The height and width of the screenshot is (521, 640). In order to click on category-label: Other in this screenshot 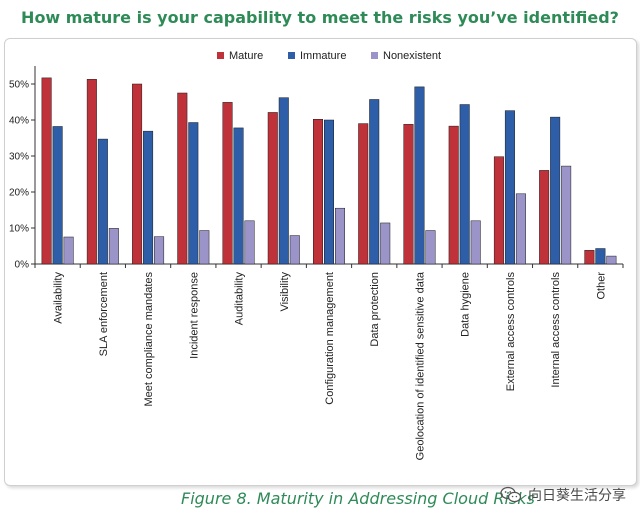, I will do `click(601, 286)`.